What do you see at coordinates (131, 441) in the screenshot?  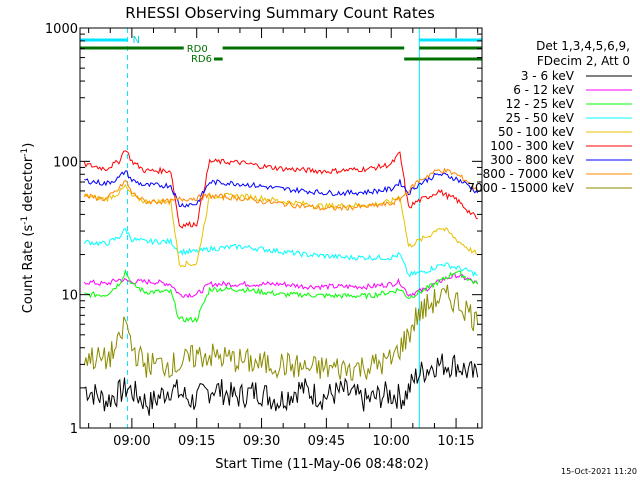 I see `x-tick-label: 09:00` at bounding box center [131, 441].